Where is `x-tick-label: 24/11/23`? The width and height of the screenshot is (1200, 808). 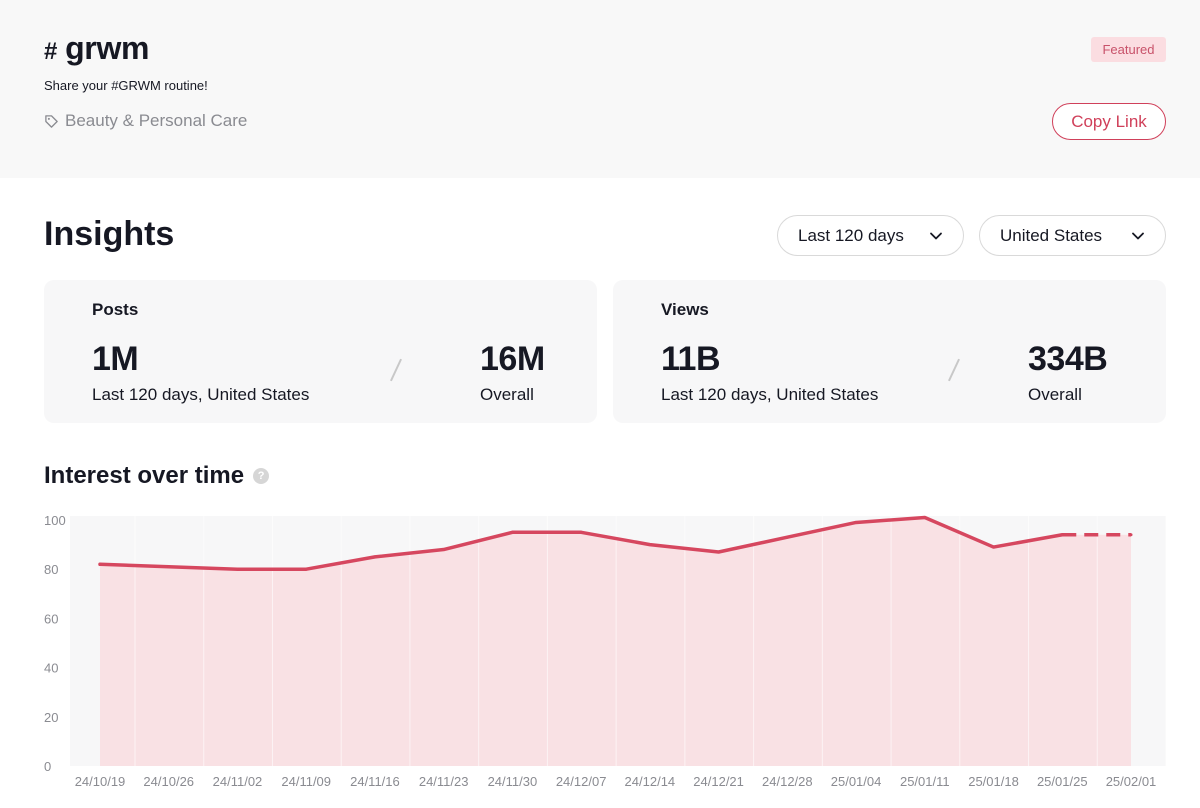
x-tick-label: 24/11/23 is located at coordinates (444, 781).